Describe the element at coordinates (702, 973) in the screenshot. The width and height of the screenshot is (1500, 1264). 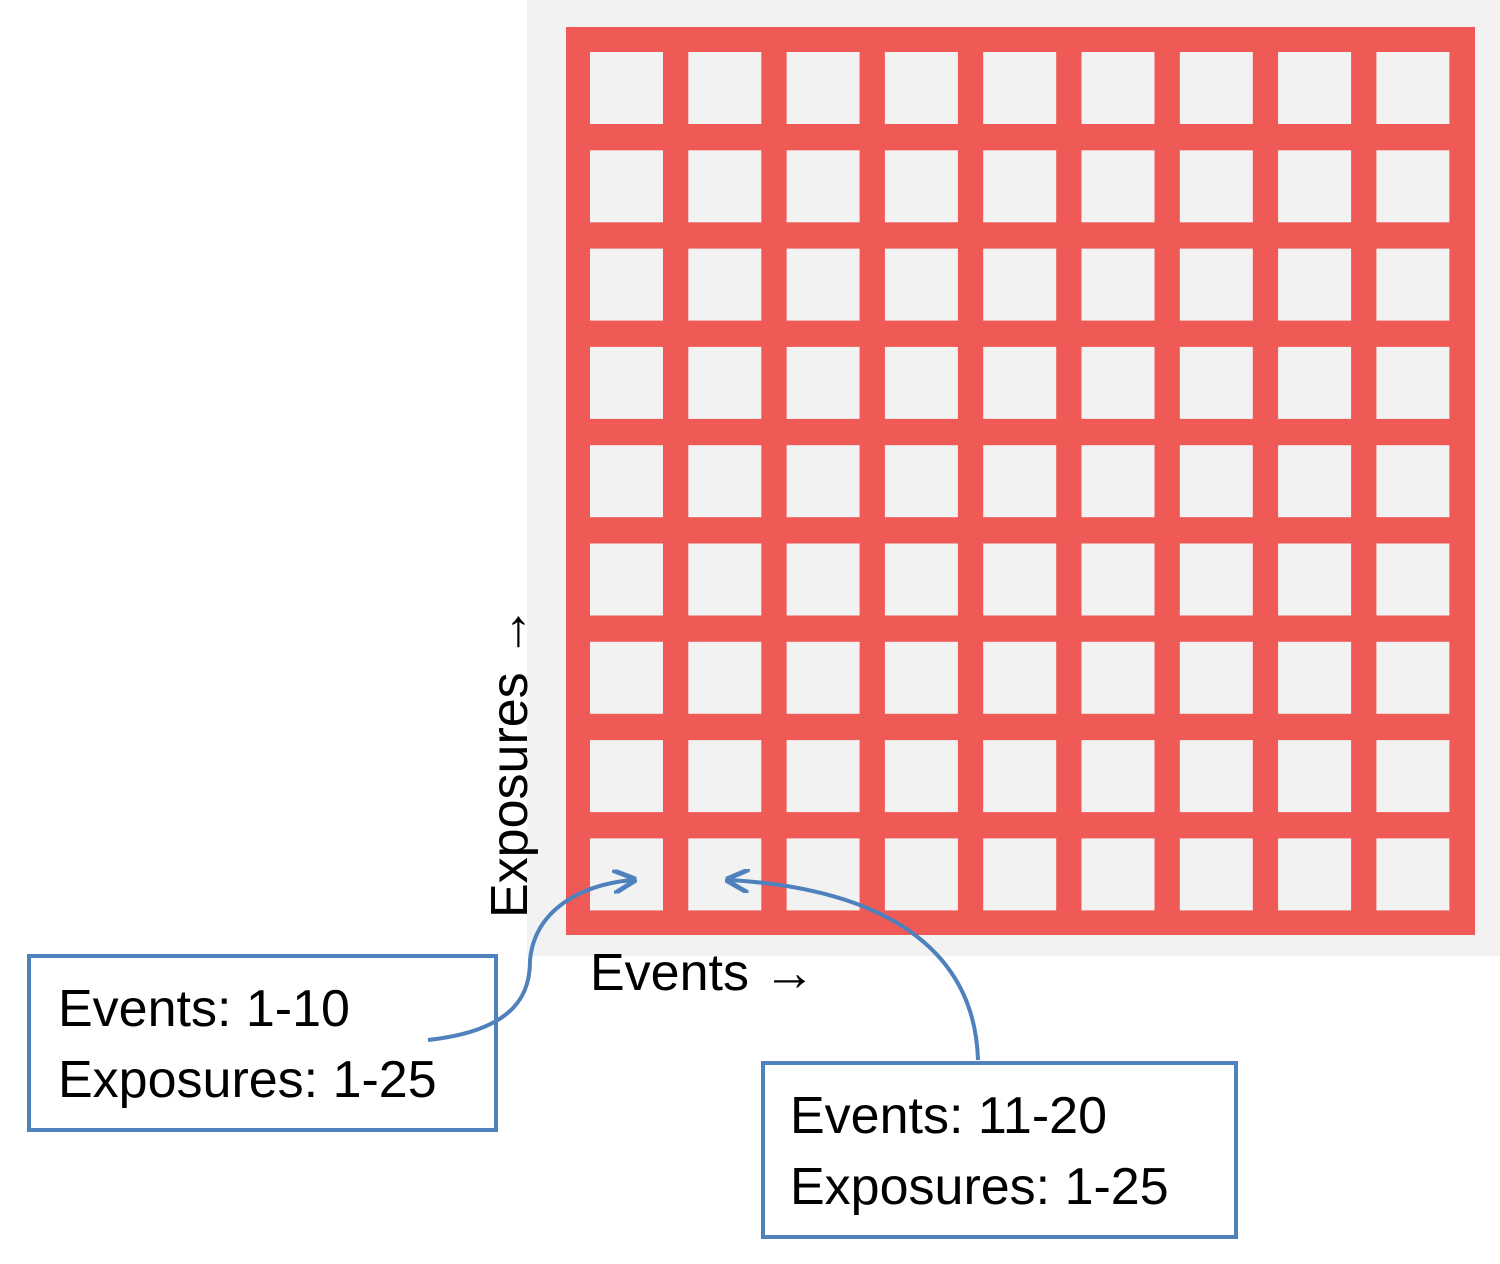
I see `x-axis-label: Events →` at that location.